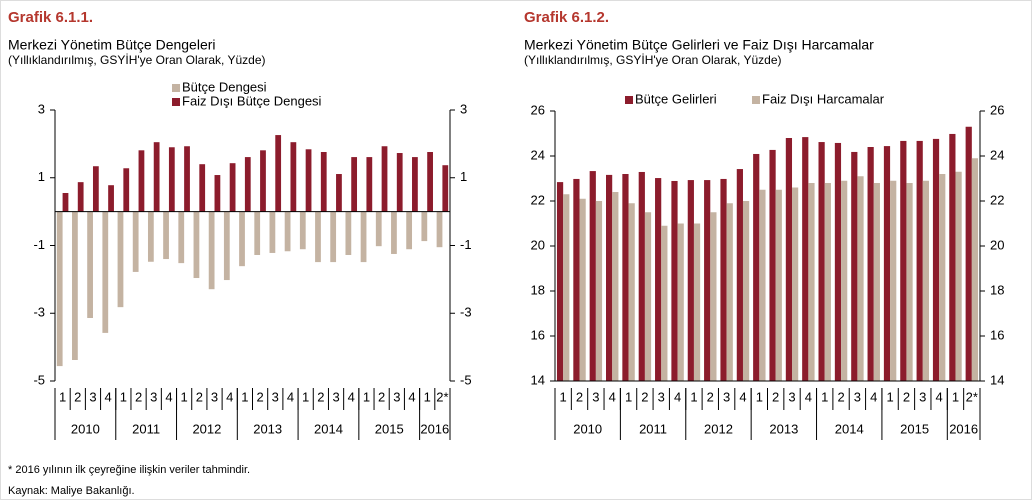 This screenshot has height=500, width=1032. Describe the element at coordinates (783, 428) in the screenshot. I see `year-label: 2013` at that location.